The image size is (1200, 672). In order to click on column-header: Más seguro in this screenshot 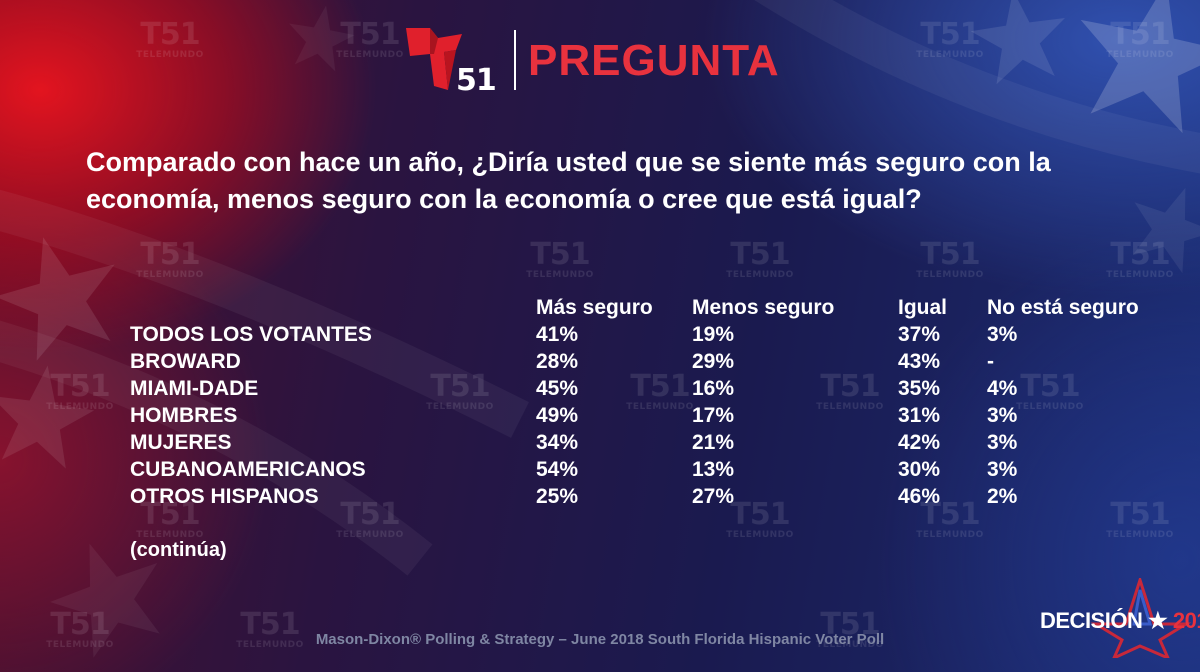, I will do `click(594, 307)`.